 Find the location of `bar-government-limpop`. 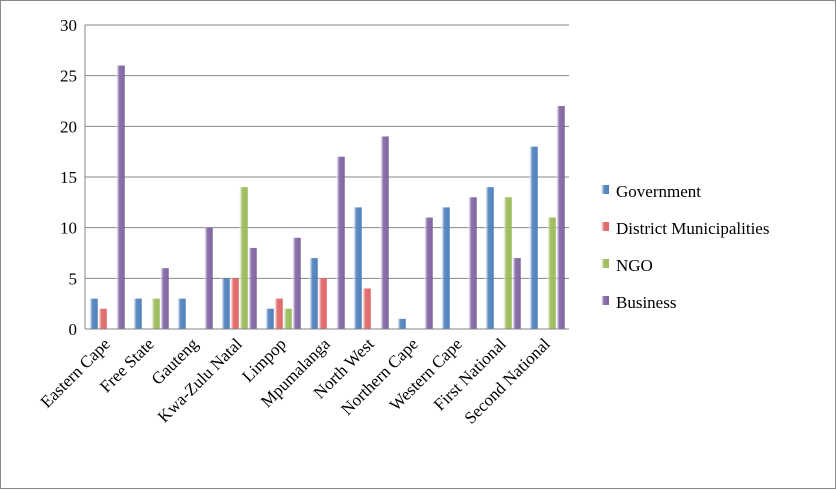

bar-government-limpop is located at coordinates (269, 318).